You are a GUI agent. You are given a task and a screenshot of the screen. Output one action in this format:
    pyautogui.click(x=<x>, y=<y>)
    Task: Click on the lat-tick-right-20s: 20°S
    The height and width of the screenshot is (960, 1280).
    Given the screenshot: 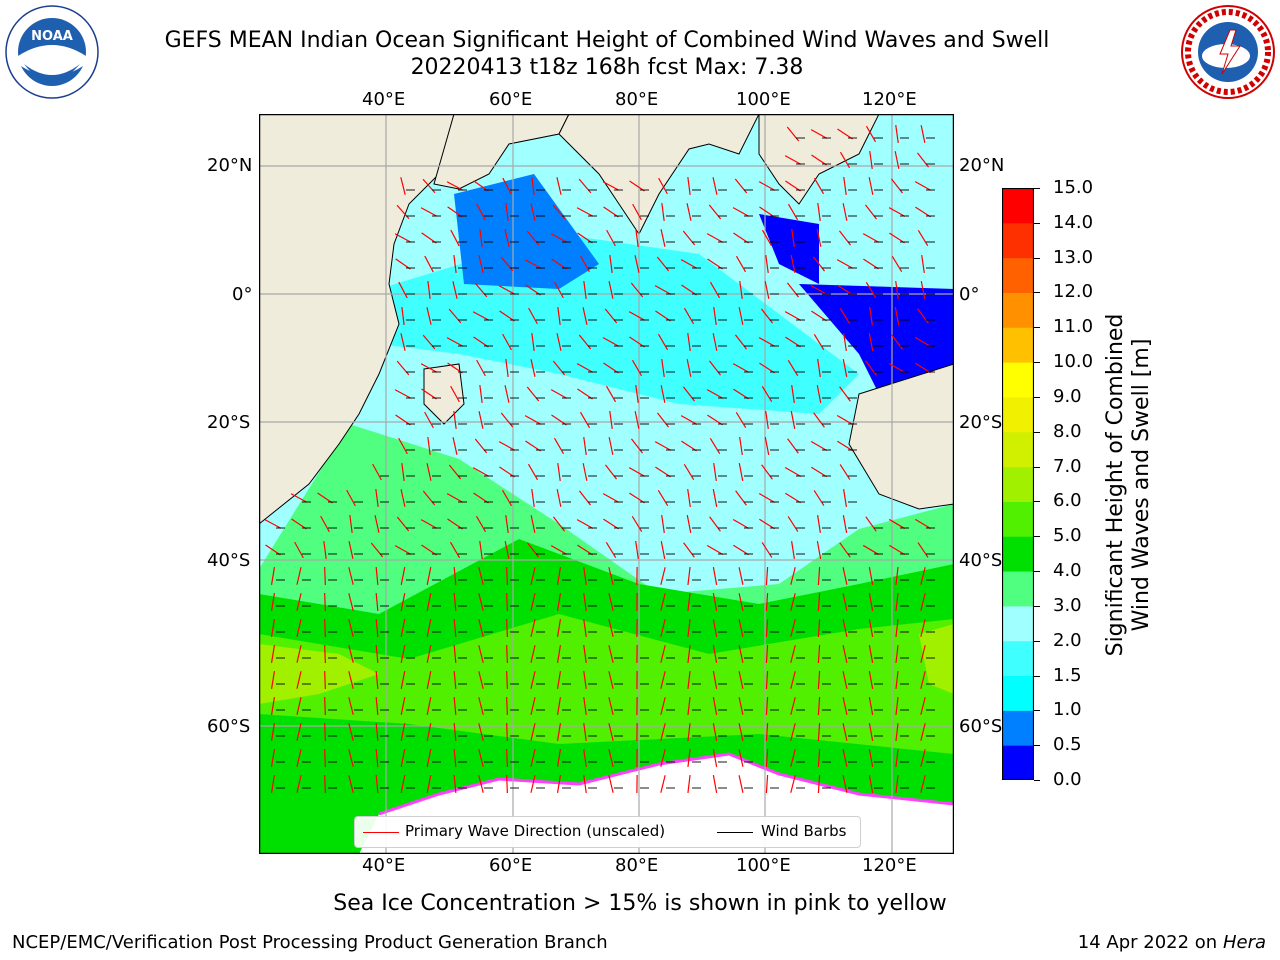 What is the action you would take?
    pyautogui.click(x=981, y=422)
    